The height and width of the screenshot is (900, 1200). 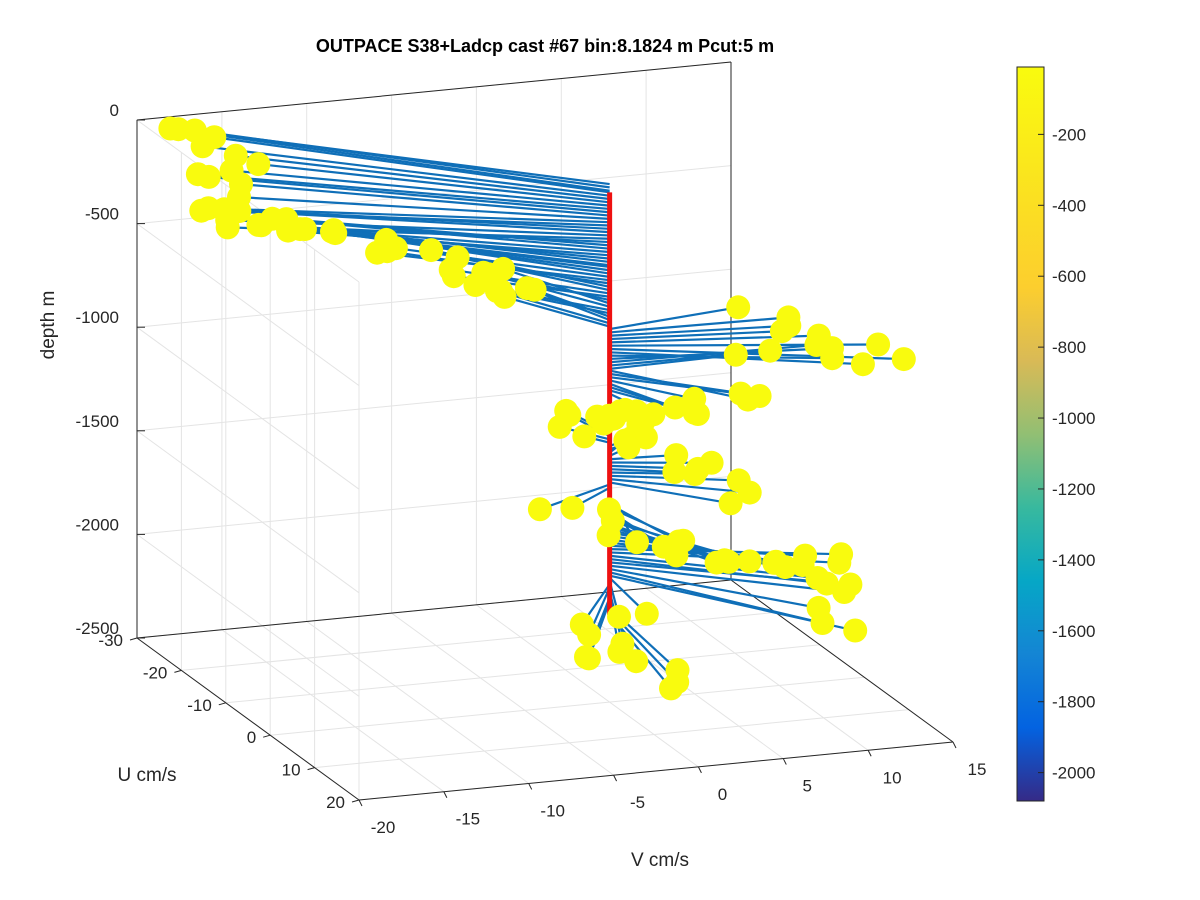 I want to click on colorbar-tick-label: -200, so click(x=1069, y=134).